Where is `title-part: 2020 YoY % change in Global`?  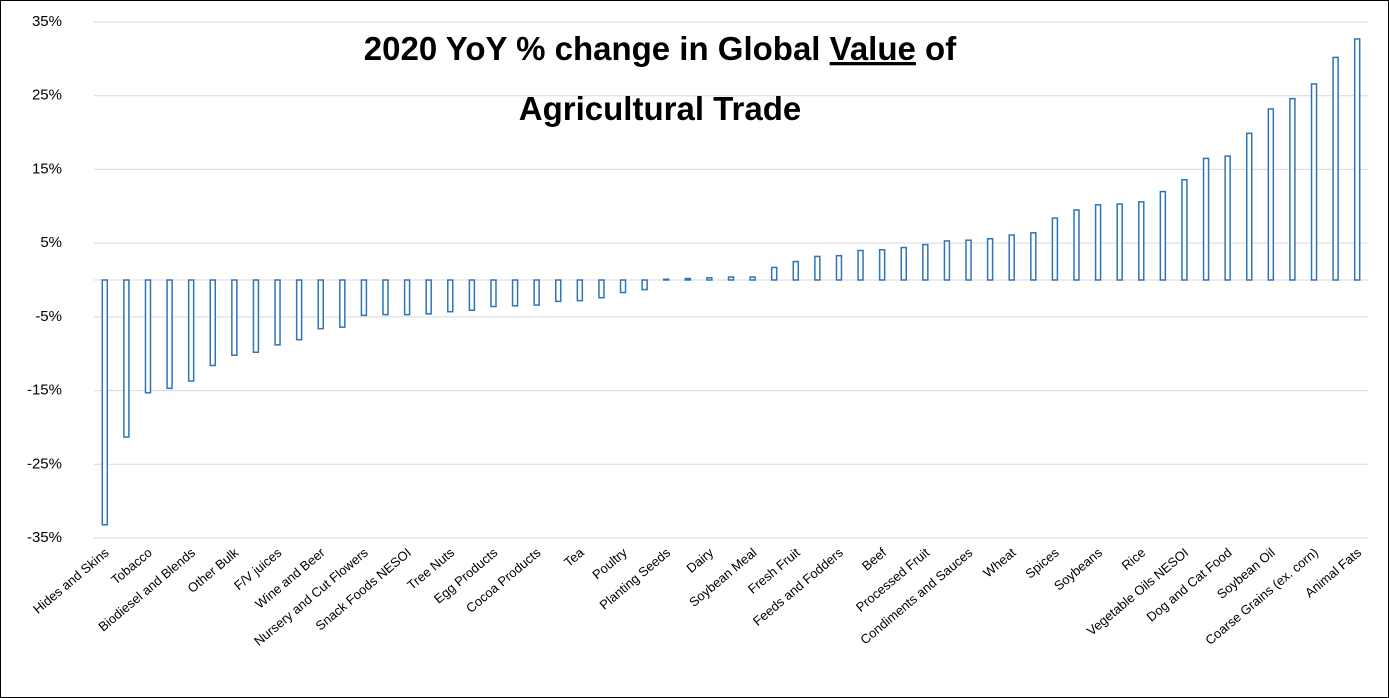
title-part: 2020 YoY % change in Global is located at coordinates (592, 48).